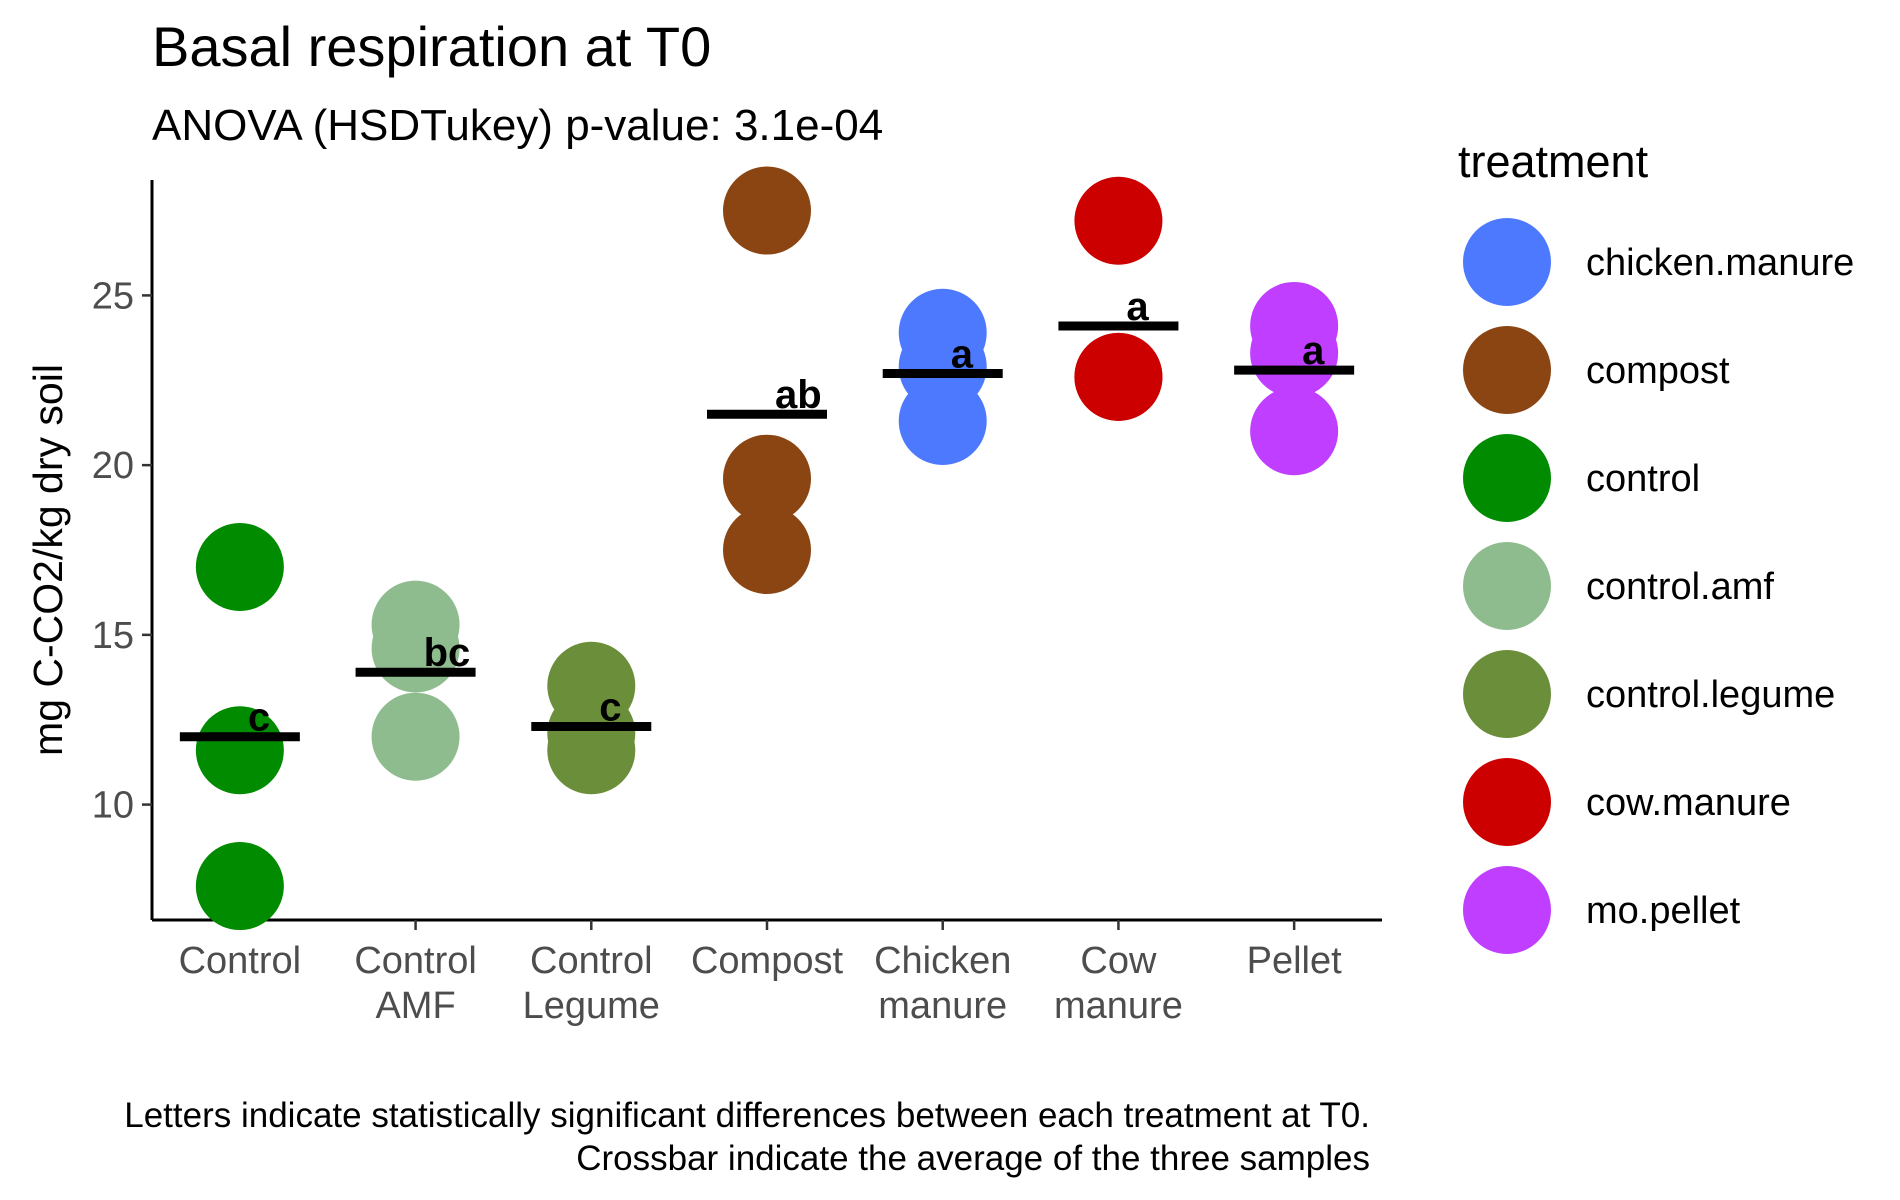 This screenshot has height=1200, width=1900. I want to click on legend-label: chicken.manure, so click(1720, 263).